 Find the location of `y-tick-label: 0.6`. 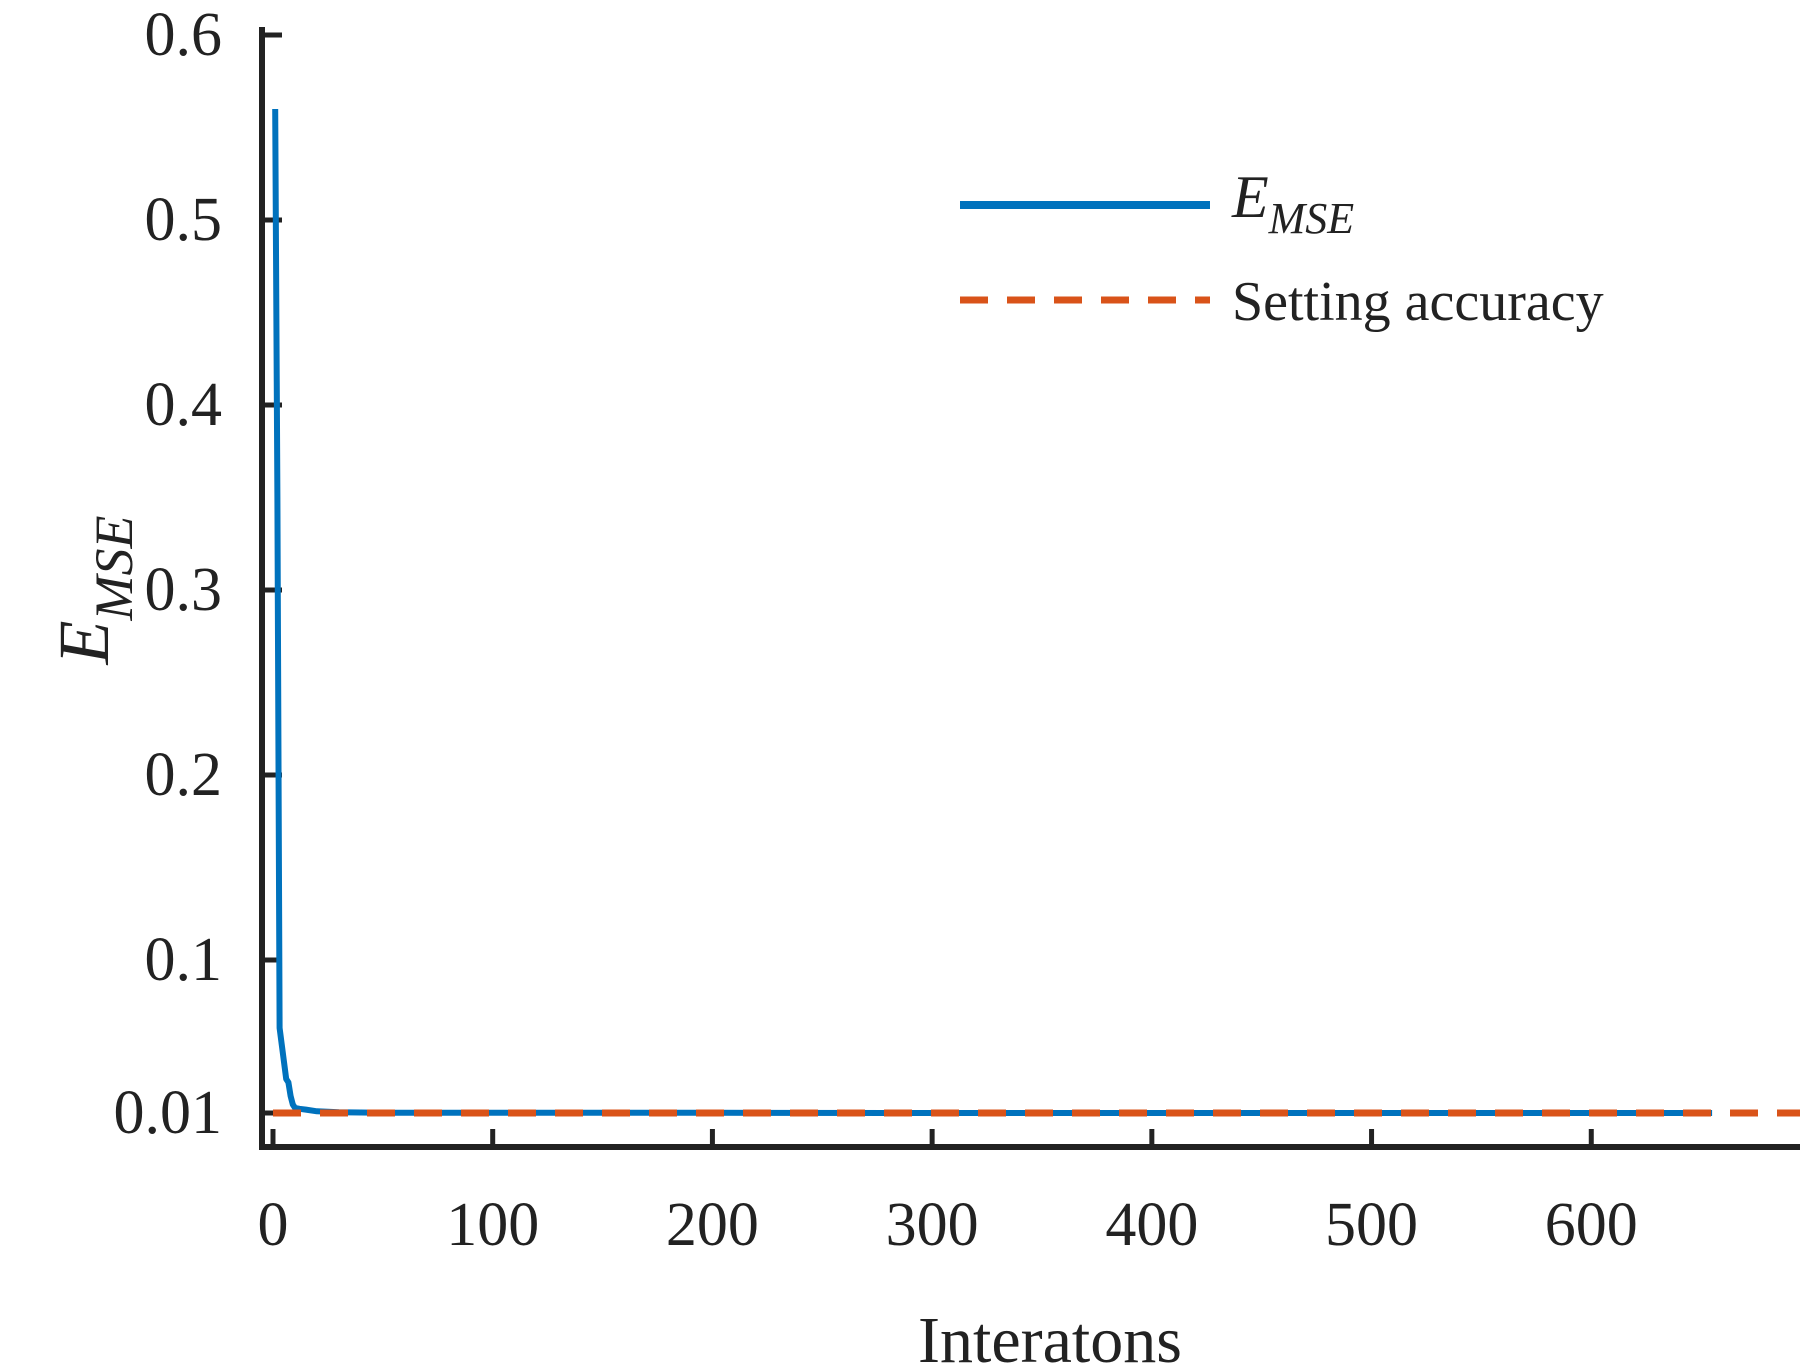

y-tick-label: 0.6 is located at coordinates (184, 35).